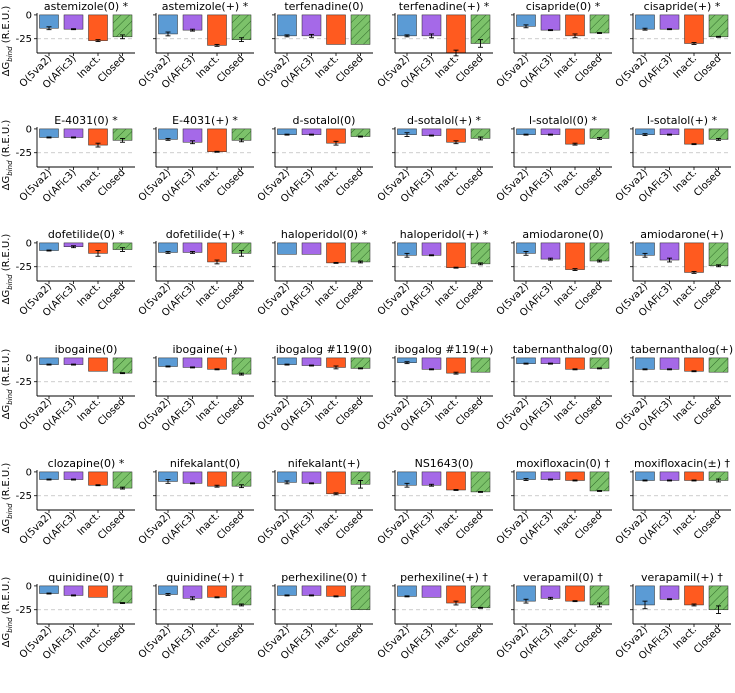  Describe the element at coordinates (24, 496) in the screenshot. I see `y-tick-label: -25` at that location.